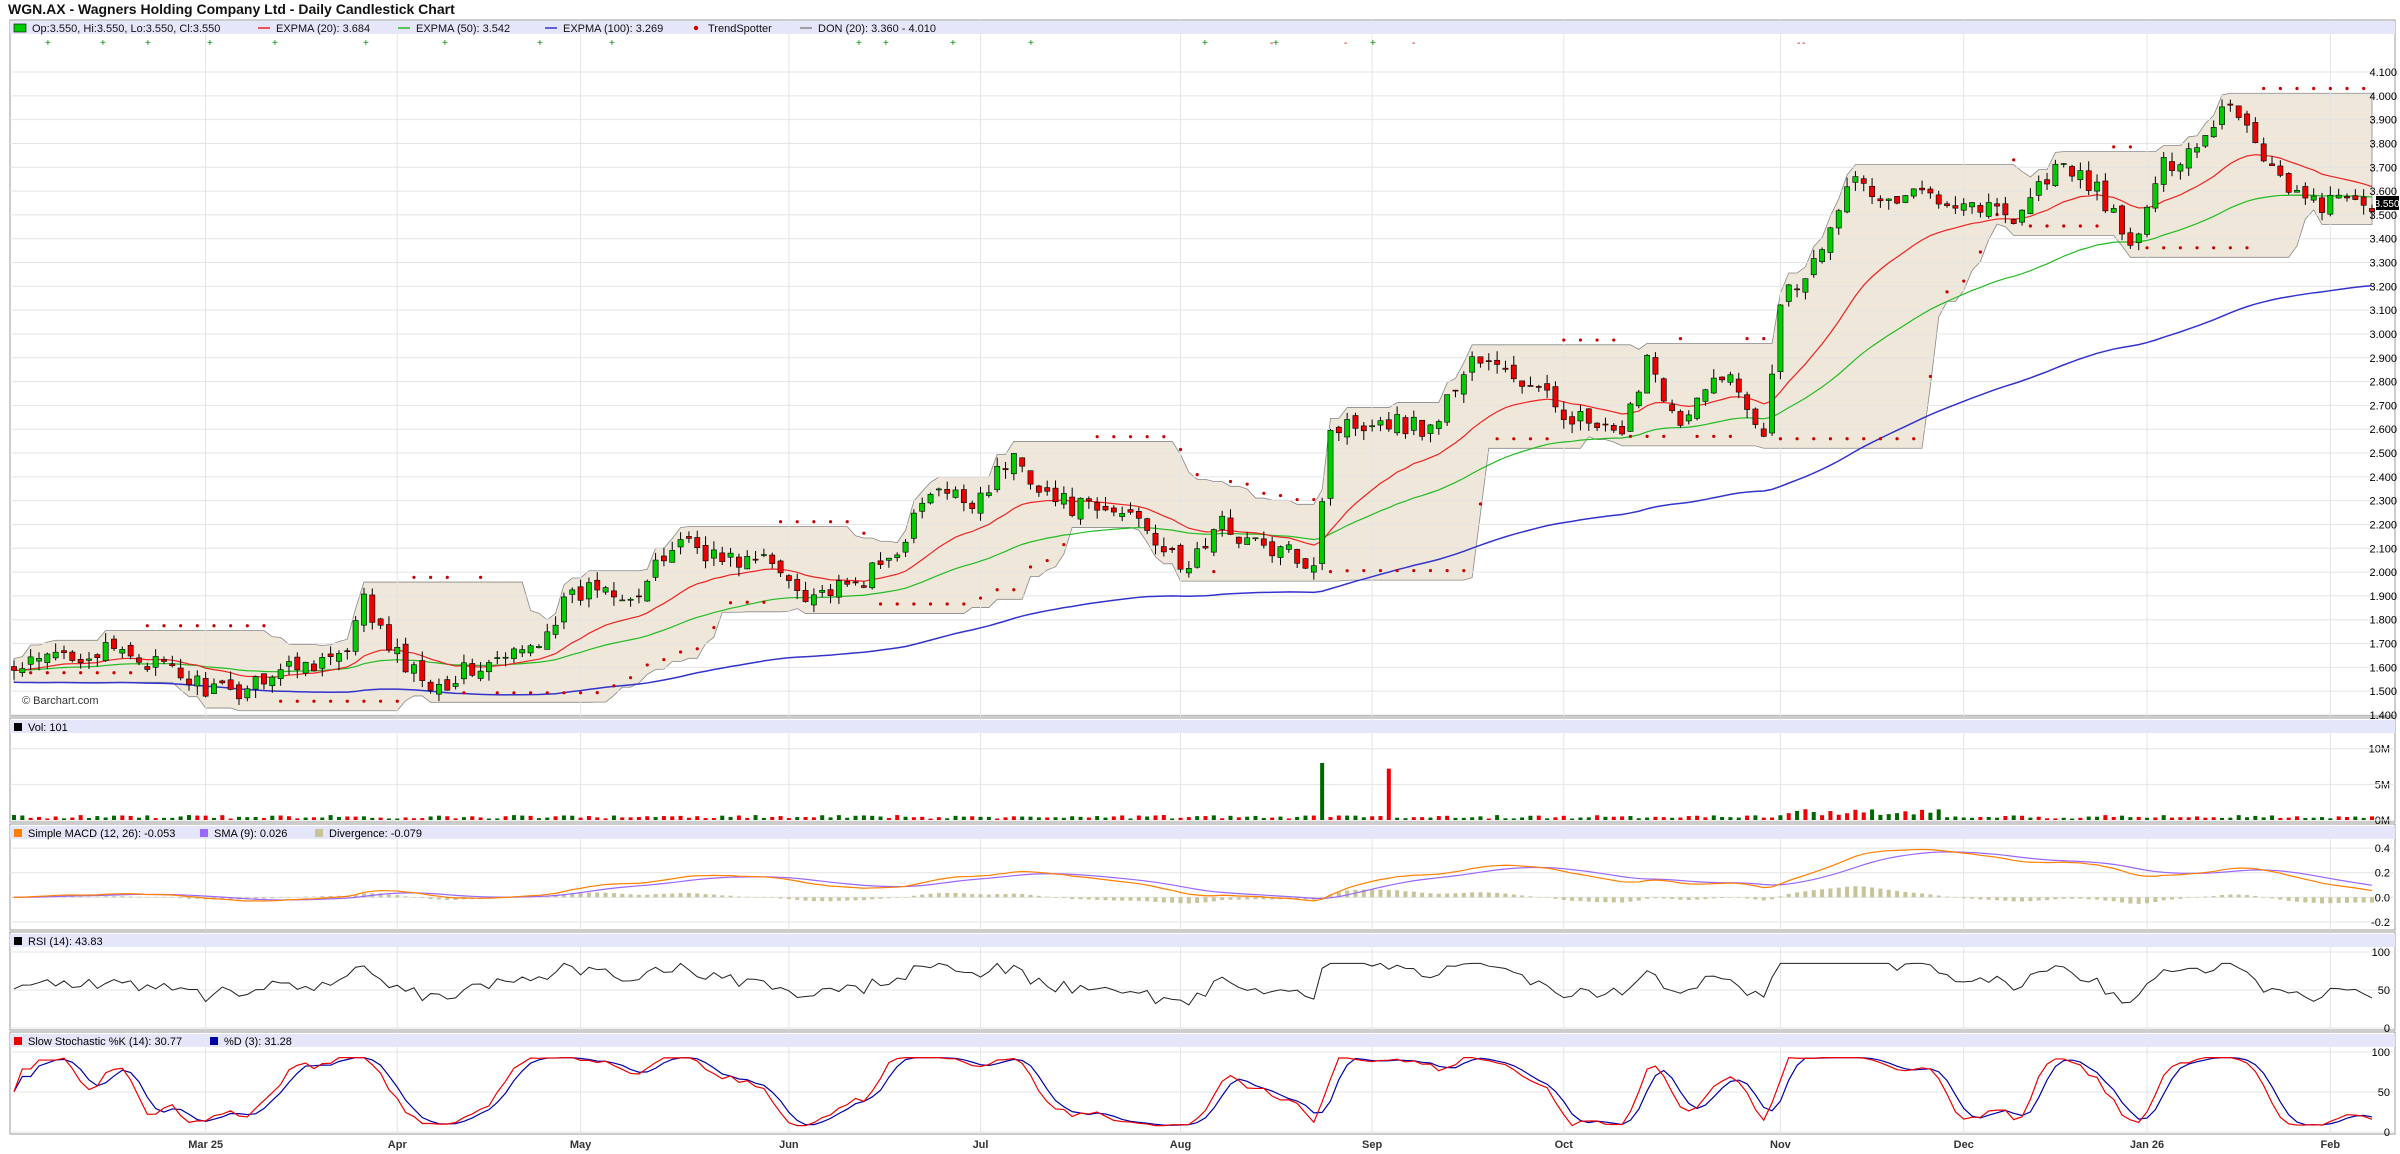 The height and width of the screenshot is (1154, 2400). Describe the element at coordinates (1202, 770) in the screenshot. I see `volume-panel` at that location.